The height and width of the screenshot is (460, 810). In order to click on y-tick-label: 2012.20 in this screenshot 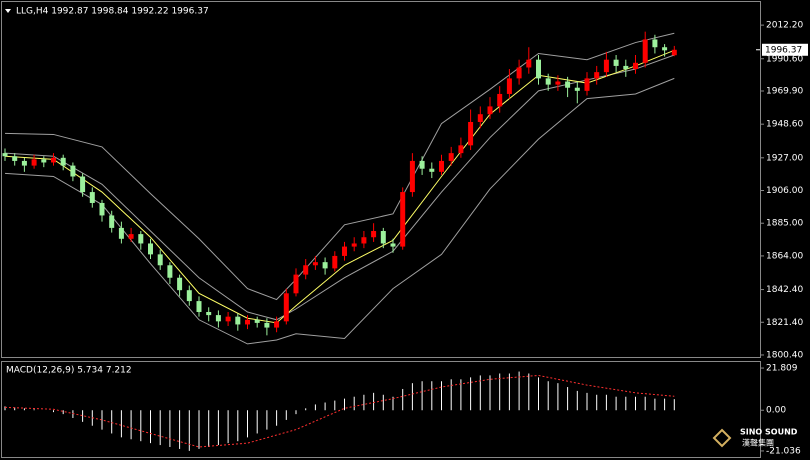, I will do `click(784, 26)`.